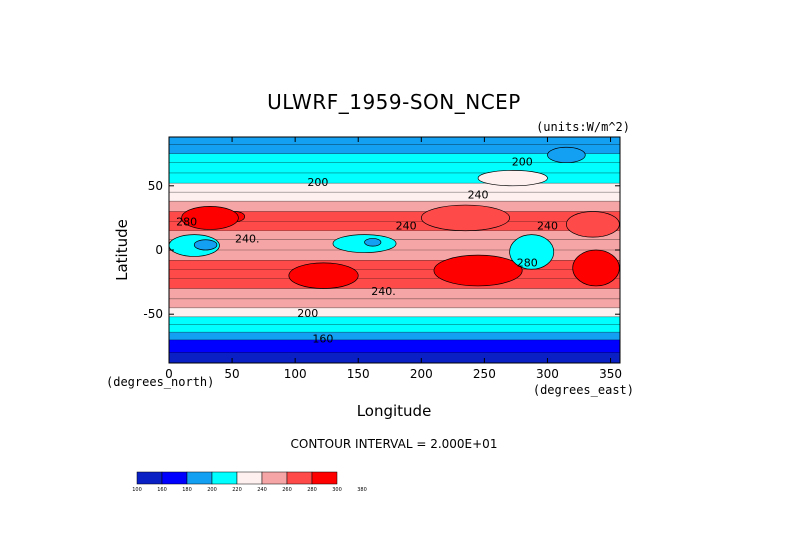  Describe the element at coordinates (287, 490) in the screenshot. I see `colorbar-level-label: 260` at that location.